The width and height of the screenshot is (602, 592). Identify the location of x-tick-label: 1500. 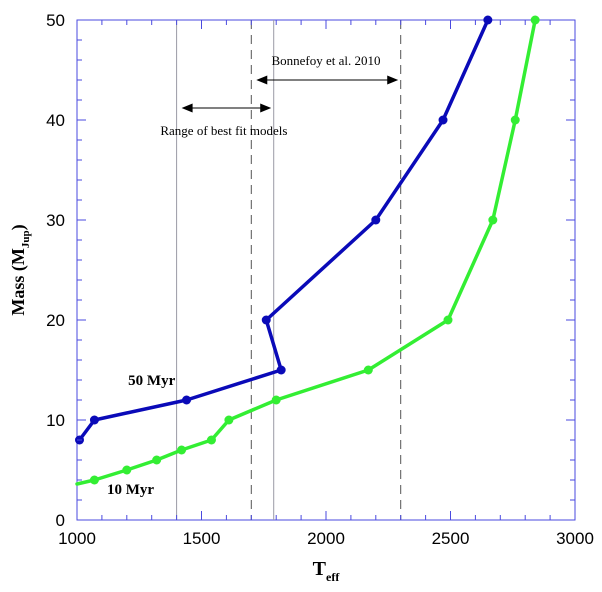
(202, 538).